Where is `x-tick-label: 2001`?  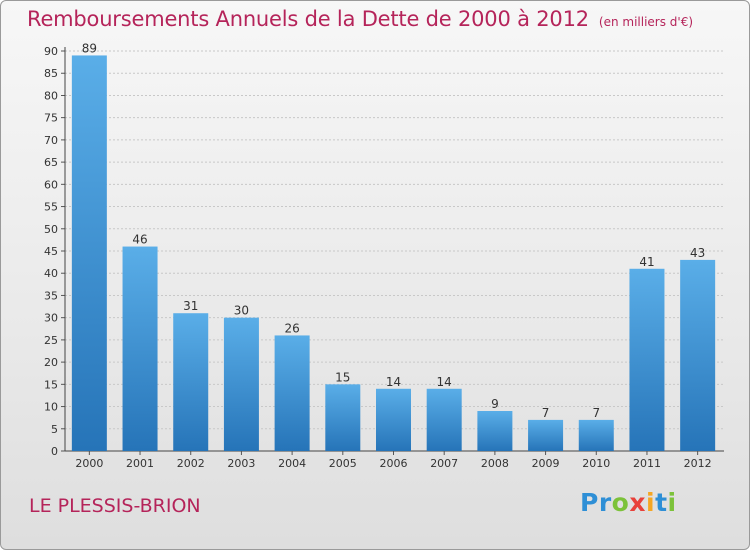 x-tick-label: 2001 is located at coordinates (140, 463).